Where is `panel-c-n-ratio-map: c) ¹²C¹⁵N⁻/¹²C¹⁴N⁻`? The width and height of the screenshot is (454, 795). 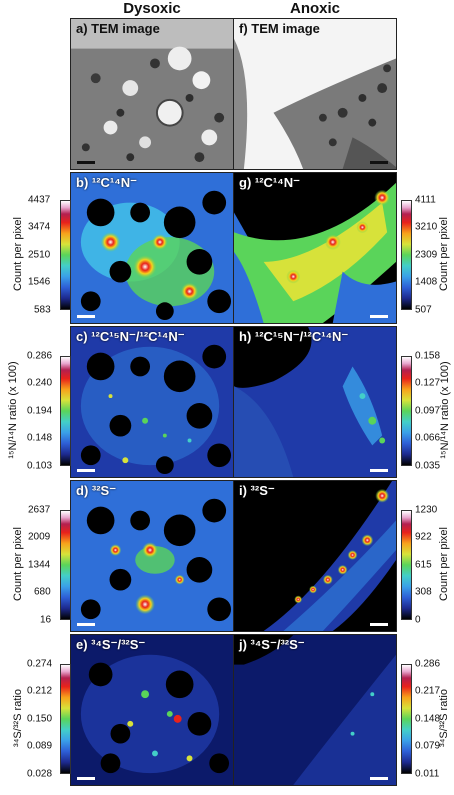 panel-c-n-ratio-map: c) ¹²C¹⁵N⁻/¹²C¹⁴N⁻ is located at coordinates (152, 402).